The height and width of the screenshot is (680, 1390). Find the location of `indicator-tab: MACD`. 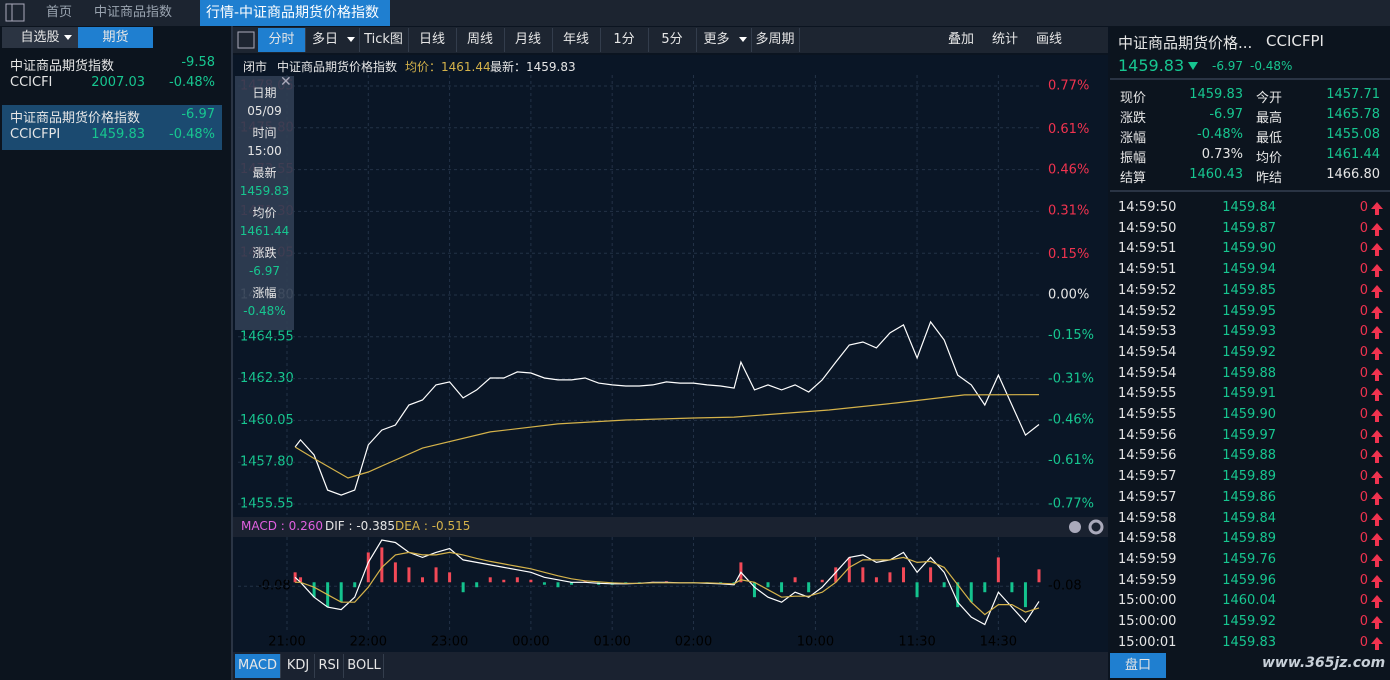

indicator-tab: MACD is located at coordinates (258, 666).